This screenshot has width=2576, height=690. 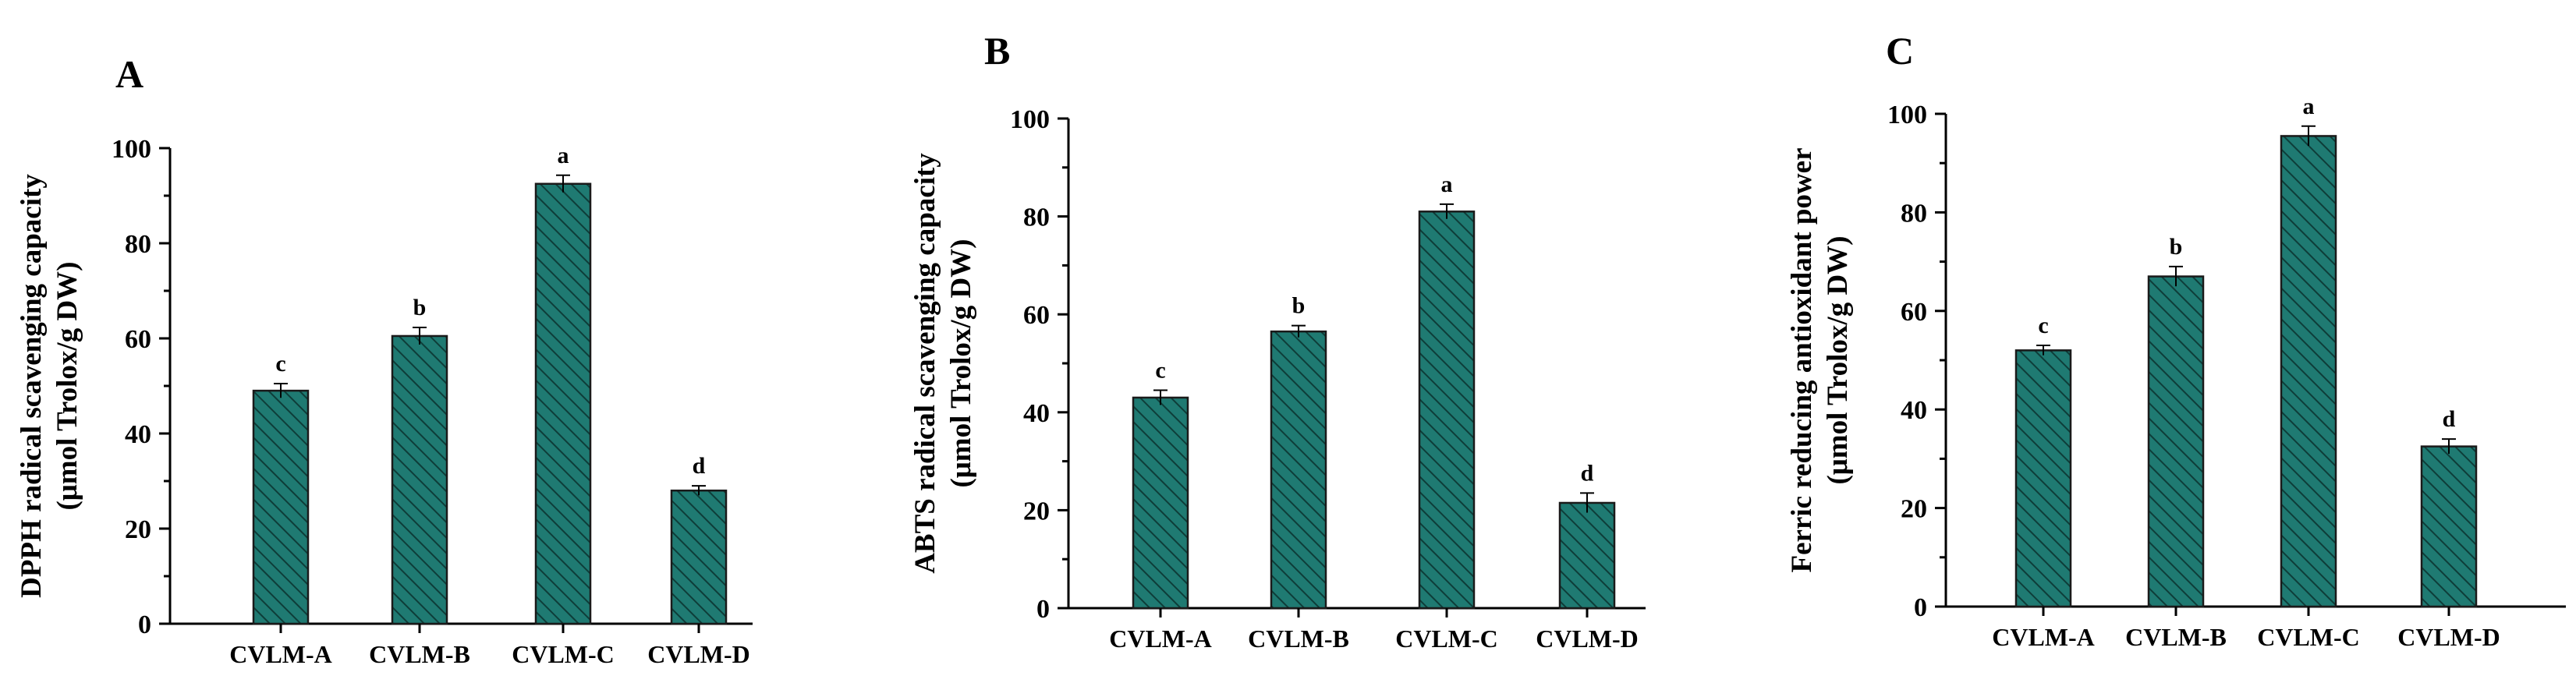 What do you see at coordinates (925, 363) in the screenshot?
I see `y-axis-title-line1: ABTS radical scavenging capacity` at bounding box center [925, 363].